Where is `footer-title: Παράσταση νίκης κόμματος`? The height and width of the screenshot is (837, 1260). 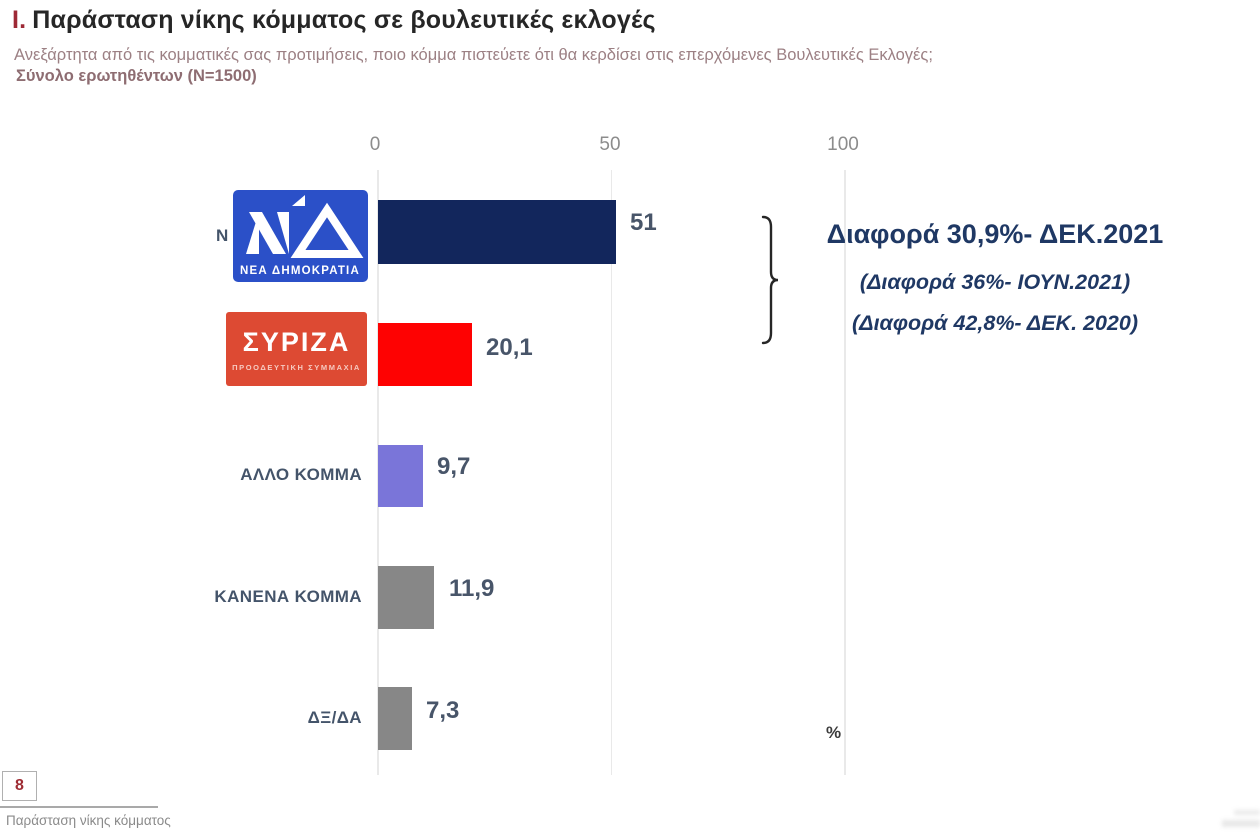
footer-title: Παράσταση νίκης κόμματος is located at coordinates (88, 820).